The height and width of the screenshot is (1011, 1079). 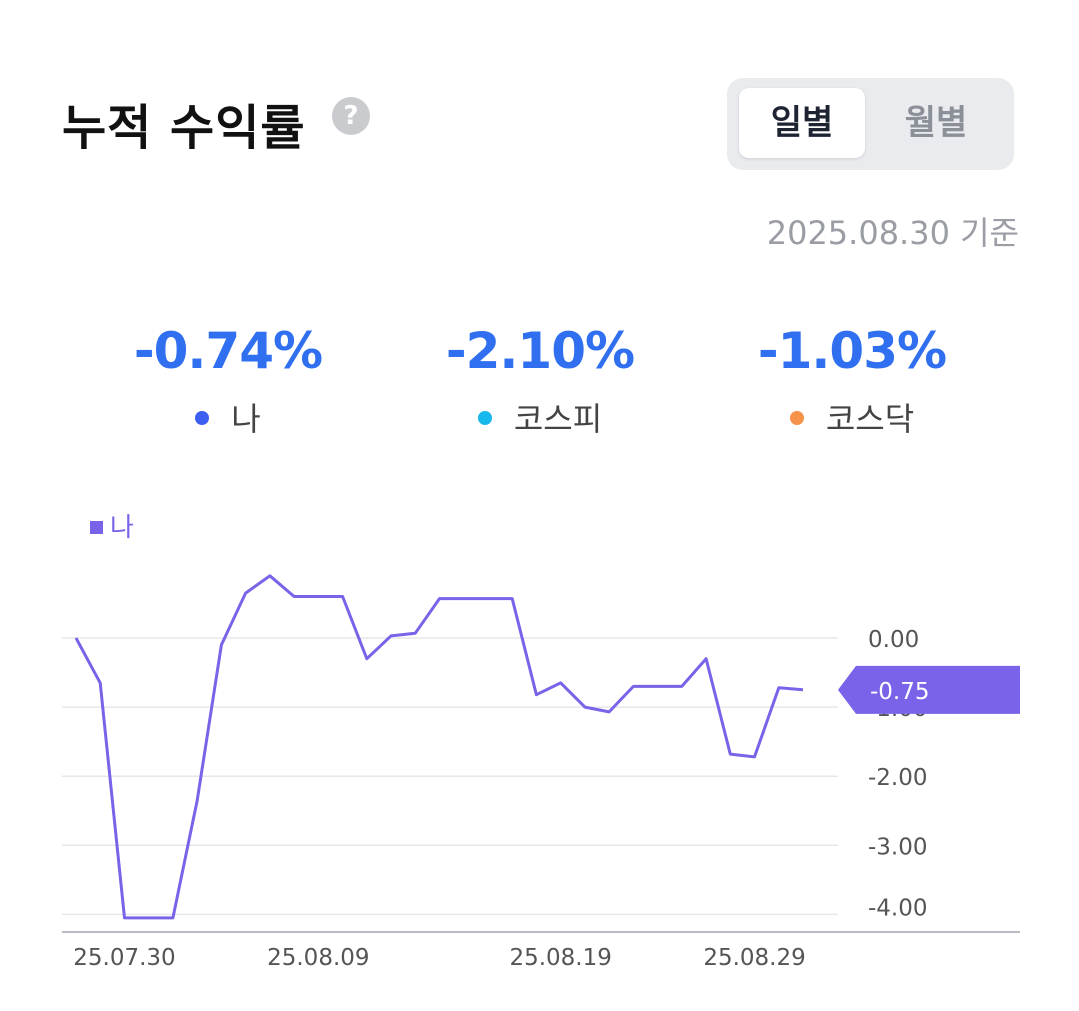 I want to click on summary-me: -0.74% 나, so click(x=228, y=381).